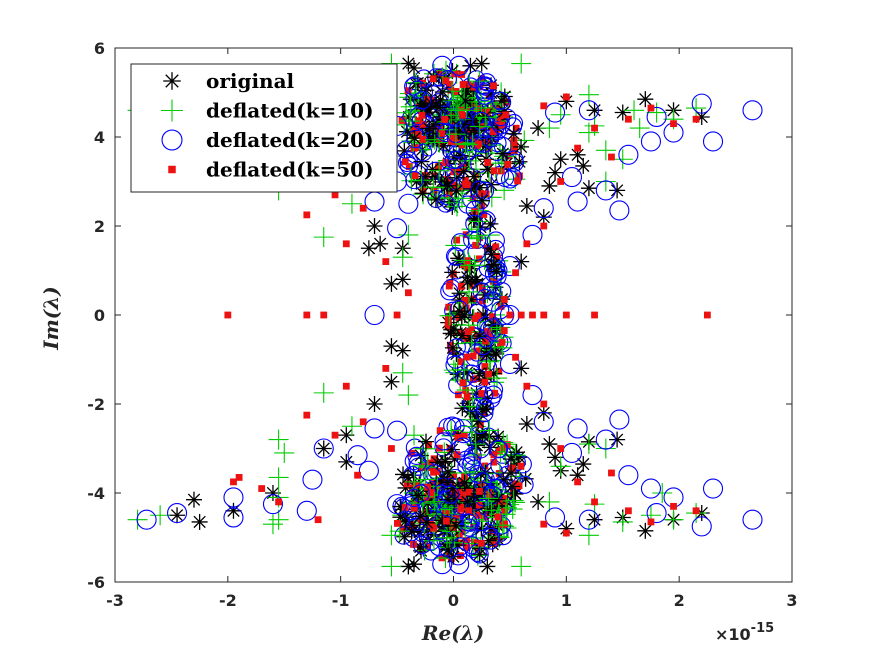  Describe the element at coordinates (271, 170) in the screenshot. I see `legend-entry-3: deflated(k=50)` at that location.